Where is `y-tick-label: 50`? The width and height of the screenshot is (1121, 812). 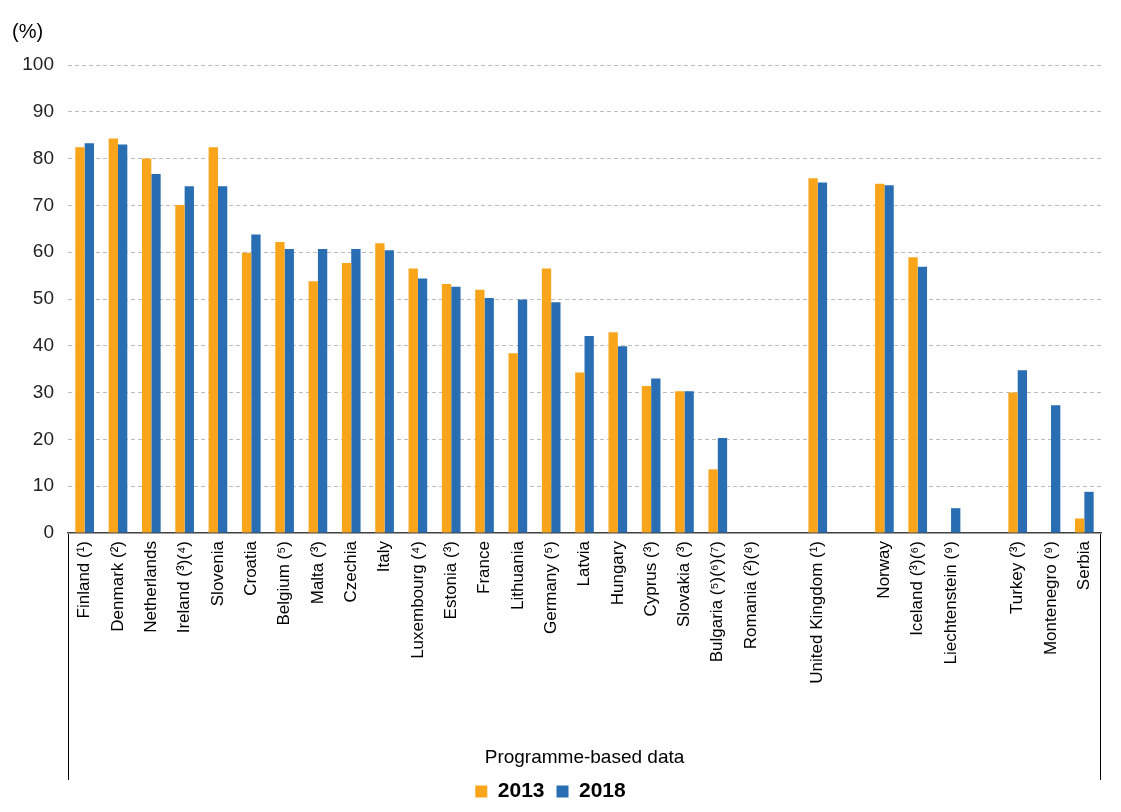 y-tick-label: 50 is located at coordinates (43, 298).